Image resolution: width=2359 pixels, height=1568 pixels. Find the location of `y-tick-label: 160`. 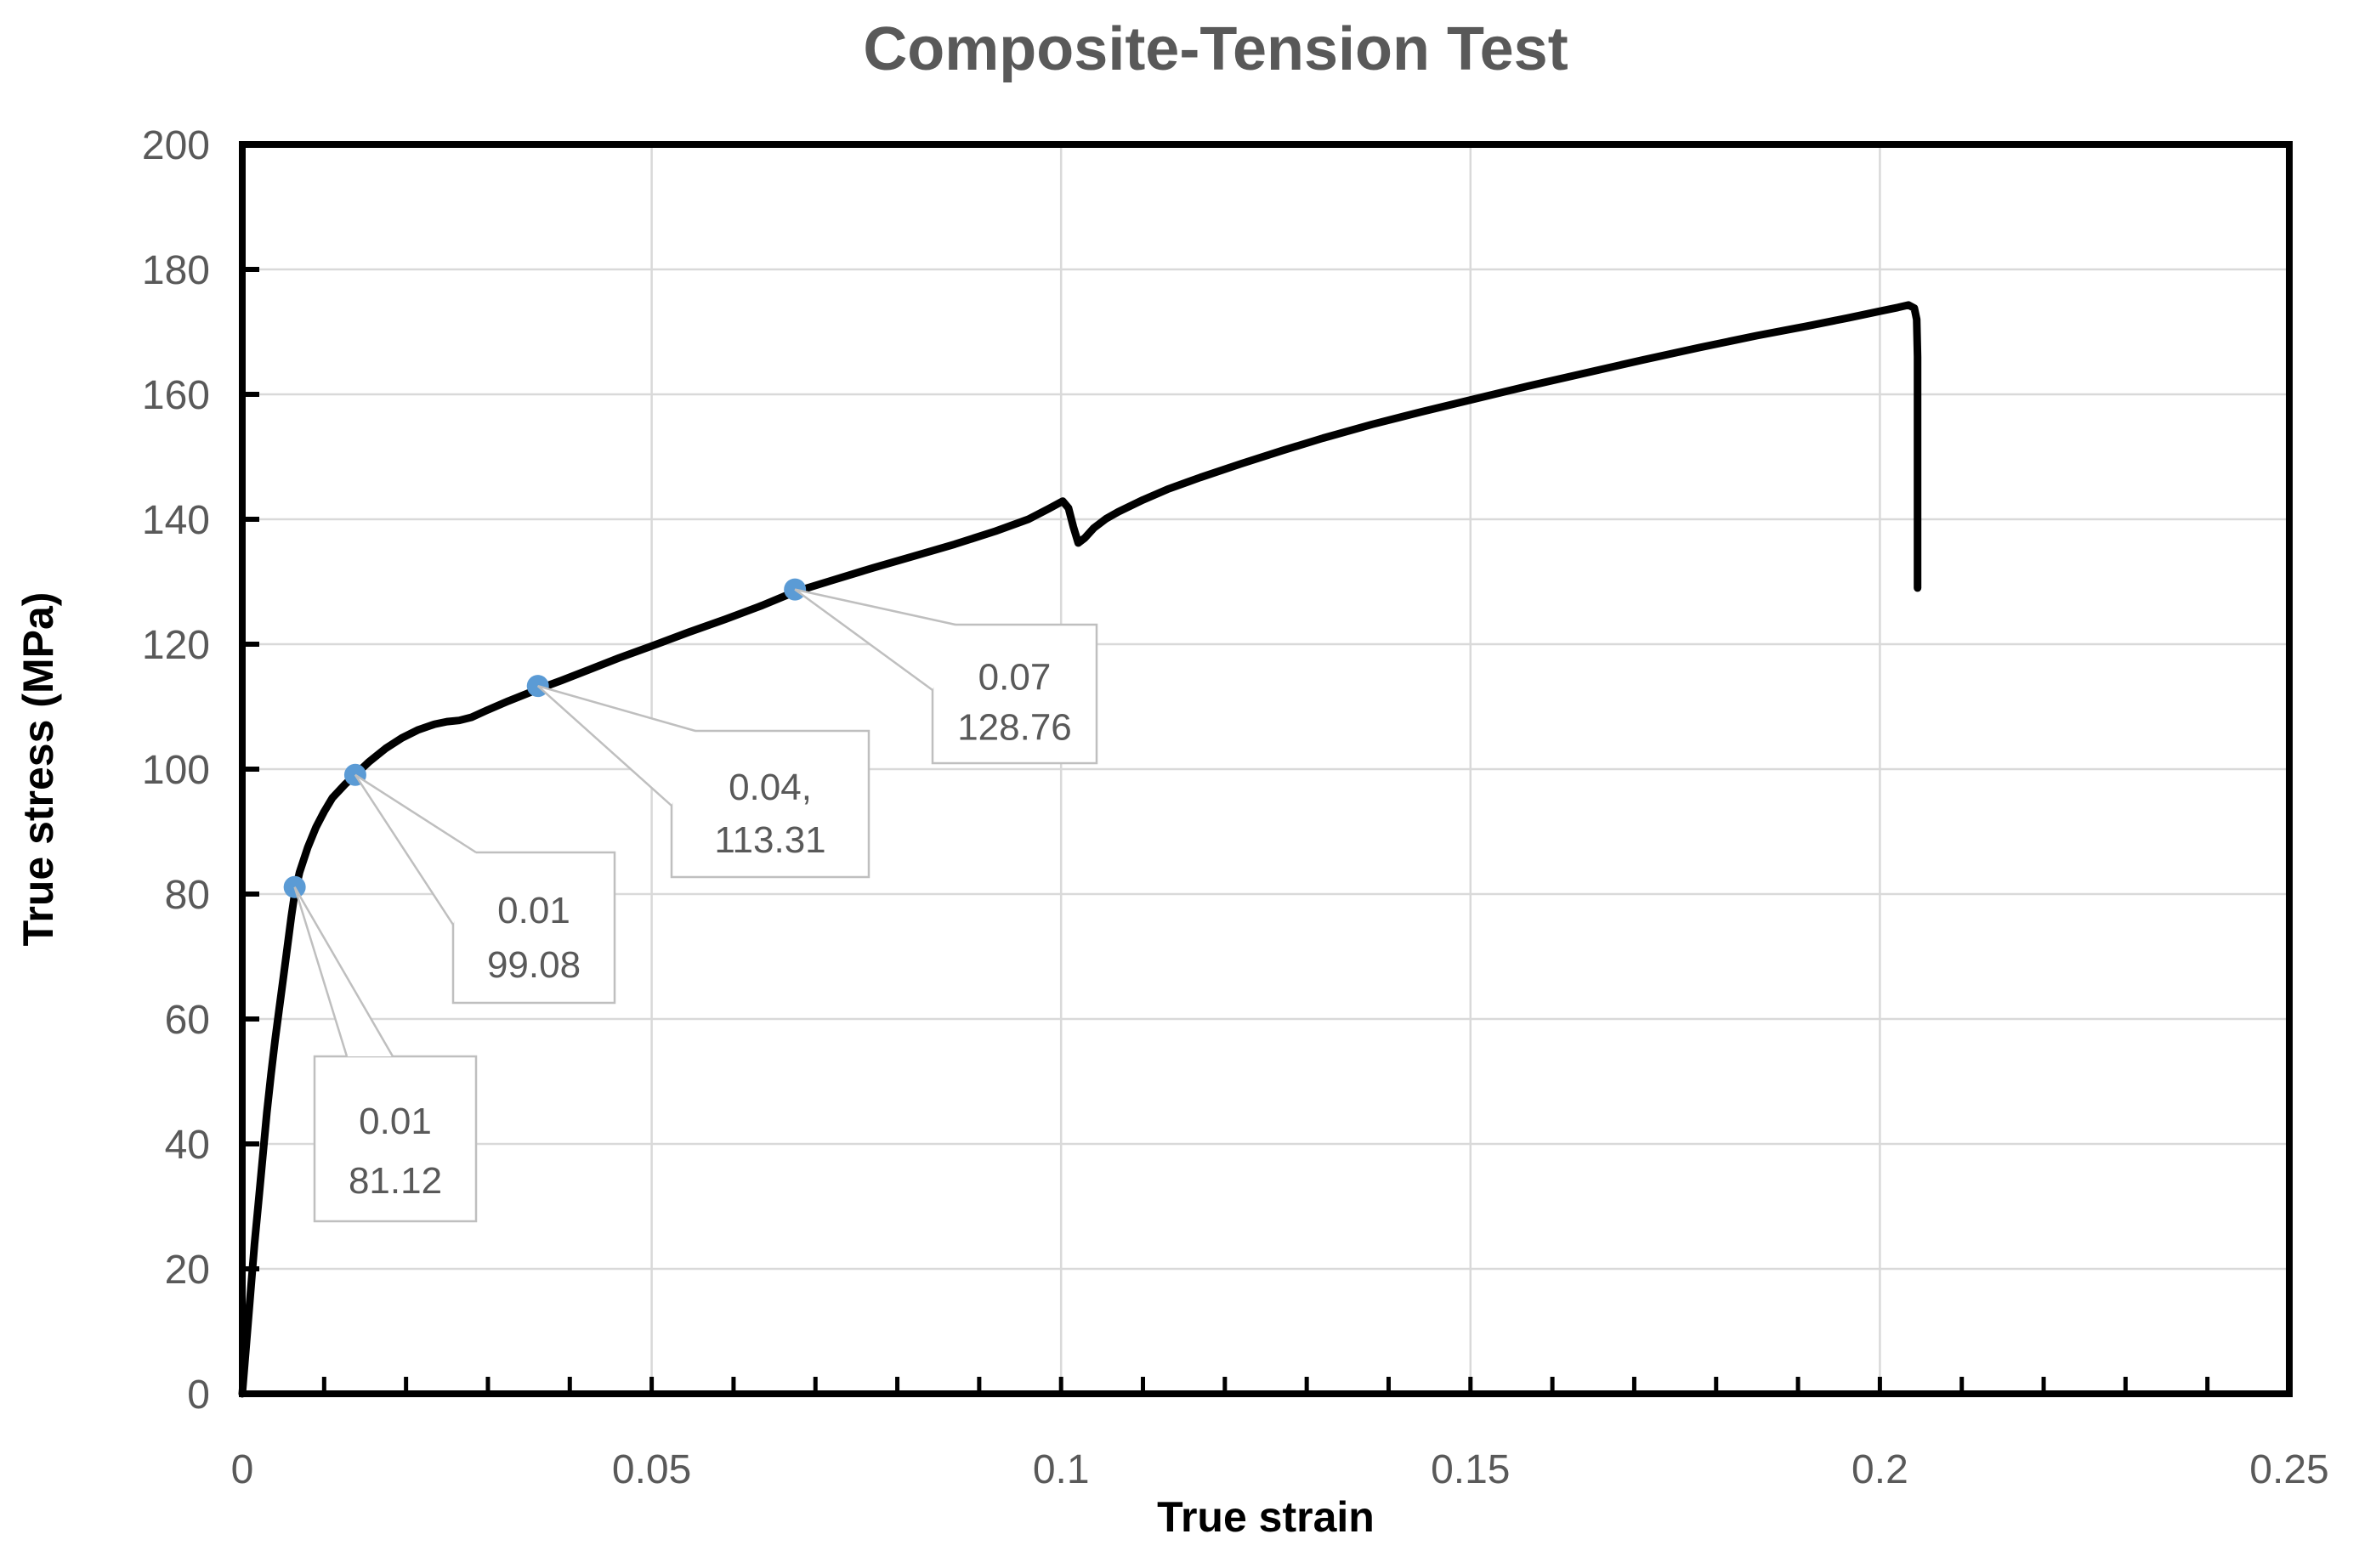

y-tick-label: 160 is located at coordinates (176, 395).